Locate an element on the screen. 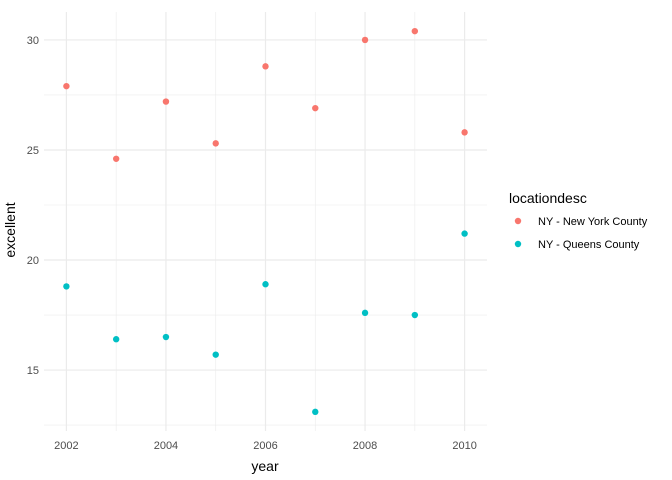 The height and width of the screenshot is (480, 672). legend-label: NY - Queens County is located at coordinates (589, 245).